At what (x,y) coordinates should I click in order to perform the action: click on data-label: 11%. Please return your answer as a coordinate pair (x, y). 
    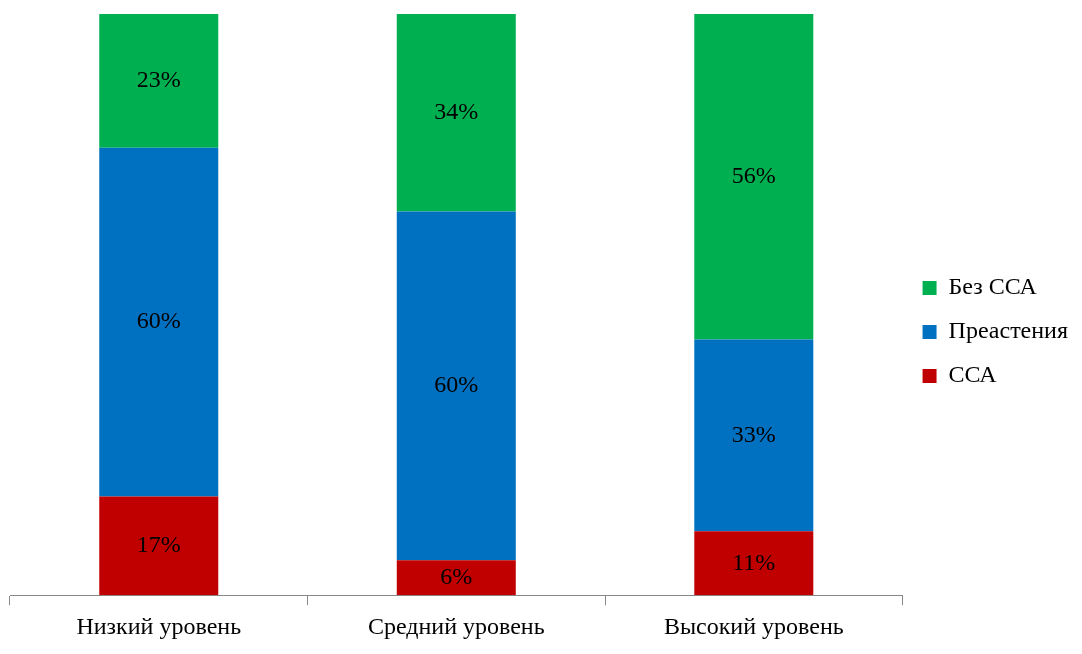
    Looking at the image, I should click on (754, 561).